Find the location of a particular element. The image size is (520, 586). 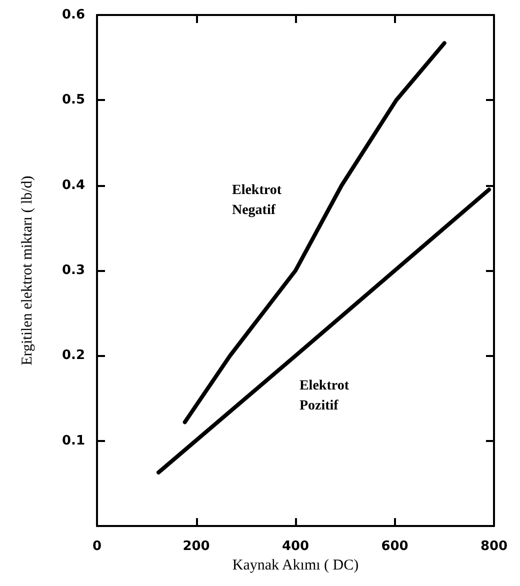

x-tick-label: 200 is located at coordinates (196, 546).